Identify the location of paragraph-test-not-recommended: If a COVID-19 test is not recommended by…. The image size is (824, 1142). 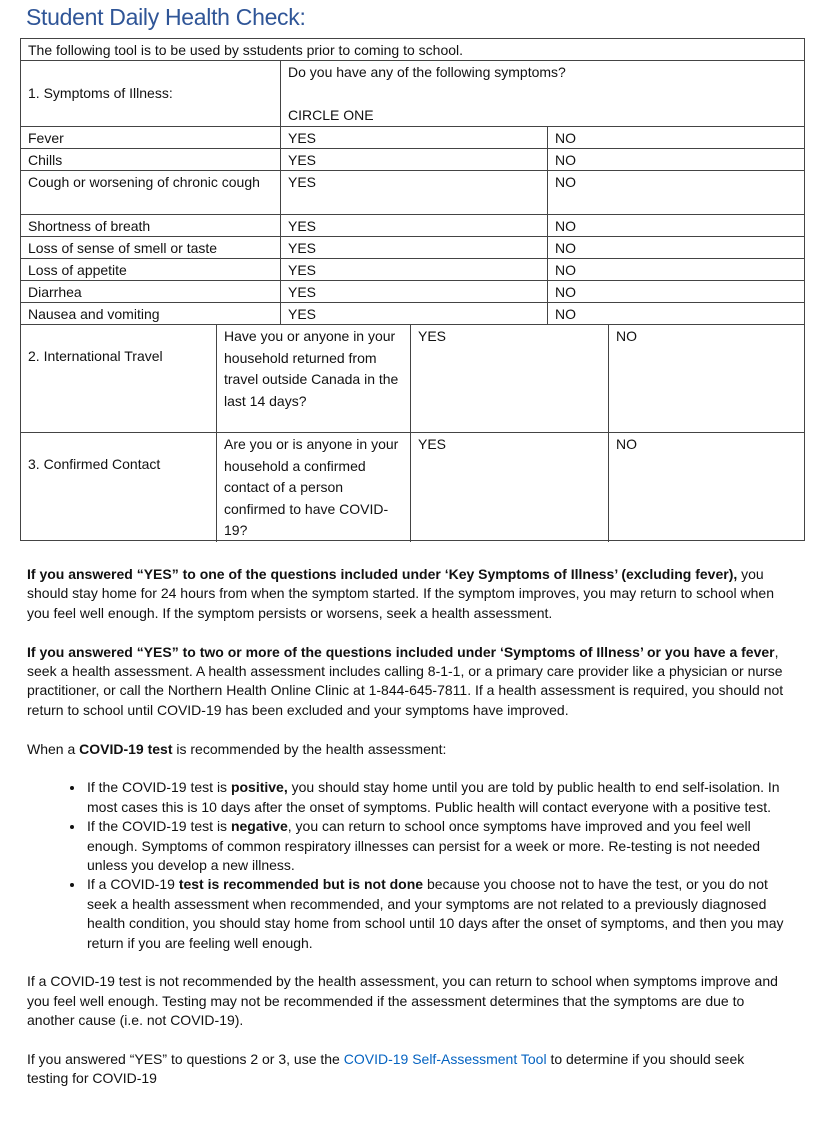
(407, 1001).